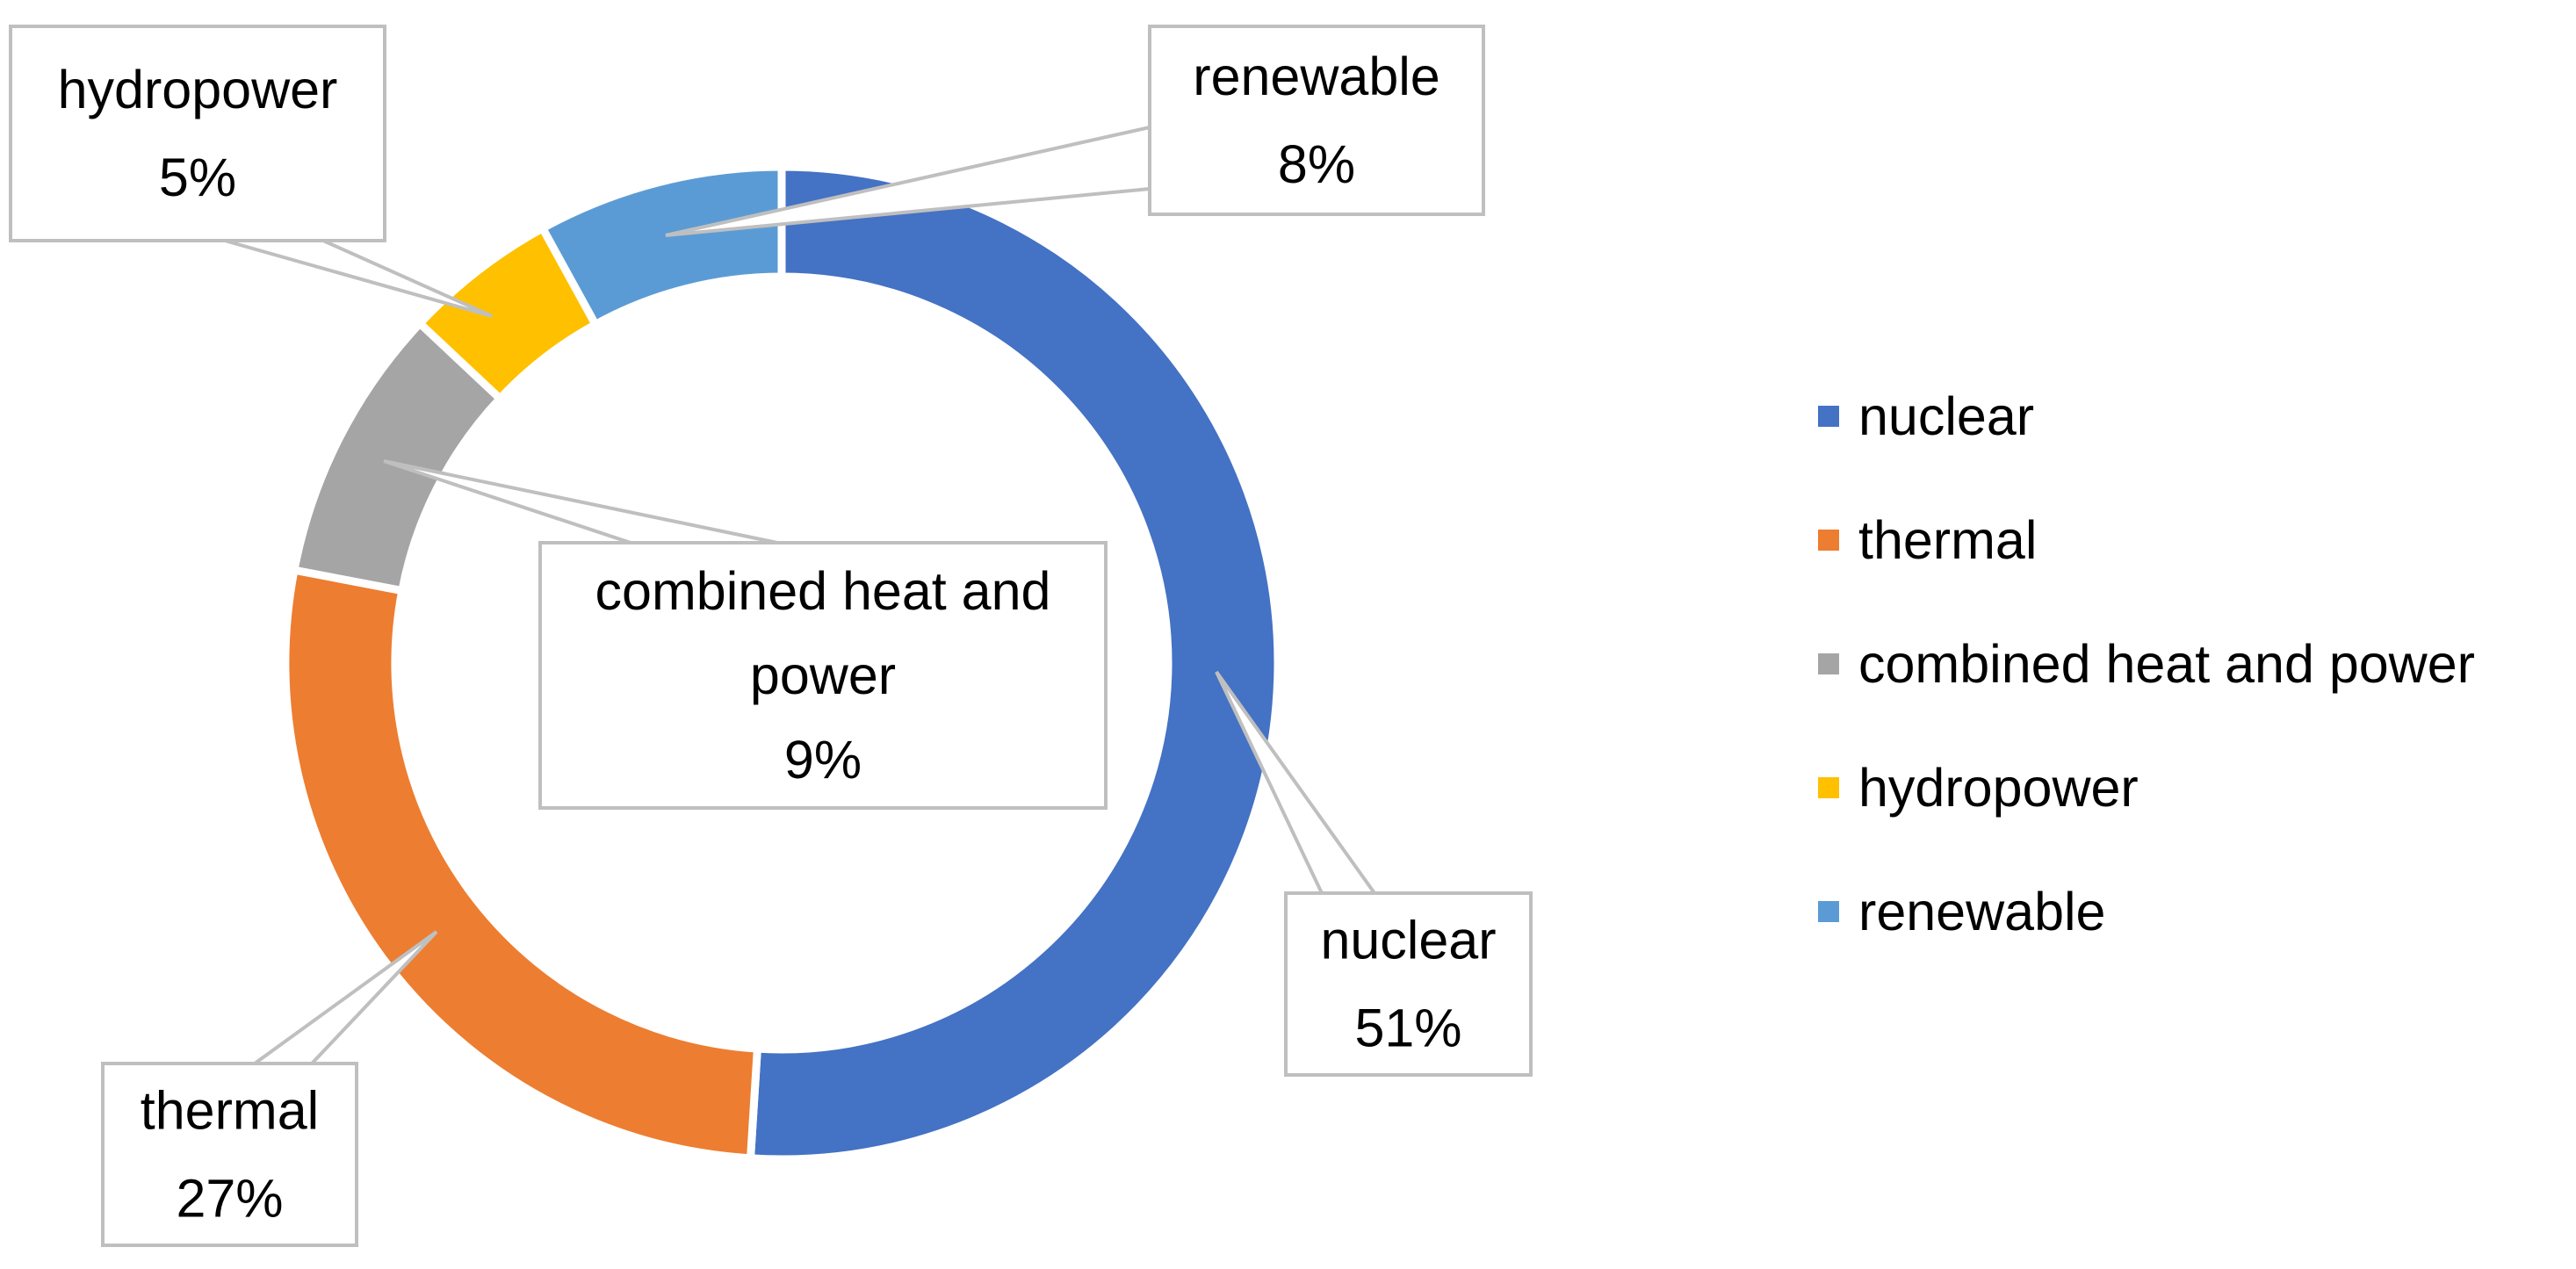 This screenshot has width=2576, height=1269. Describe the element at coordinates (1374, 873) in the screenshot. I see `data-label-nuclear: nuclear 51%` at that location.